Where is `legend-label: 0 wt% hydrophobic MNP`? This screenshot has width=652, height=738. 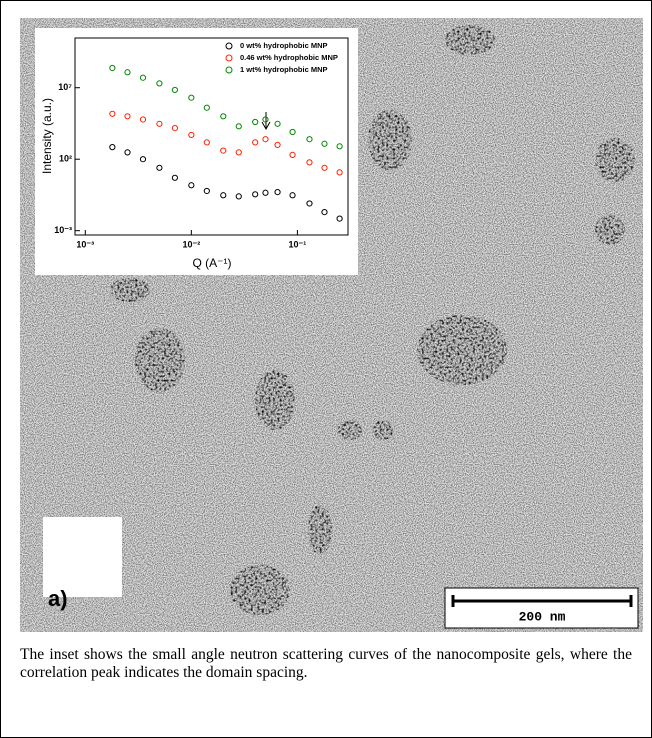
legend-label: 0 wt% hydrophobic MNP is located at coordinates (284, 45).